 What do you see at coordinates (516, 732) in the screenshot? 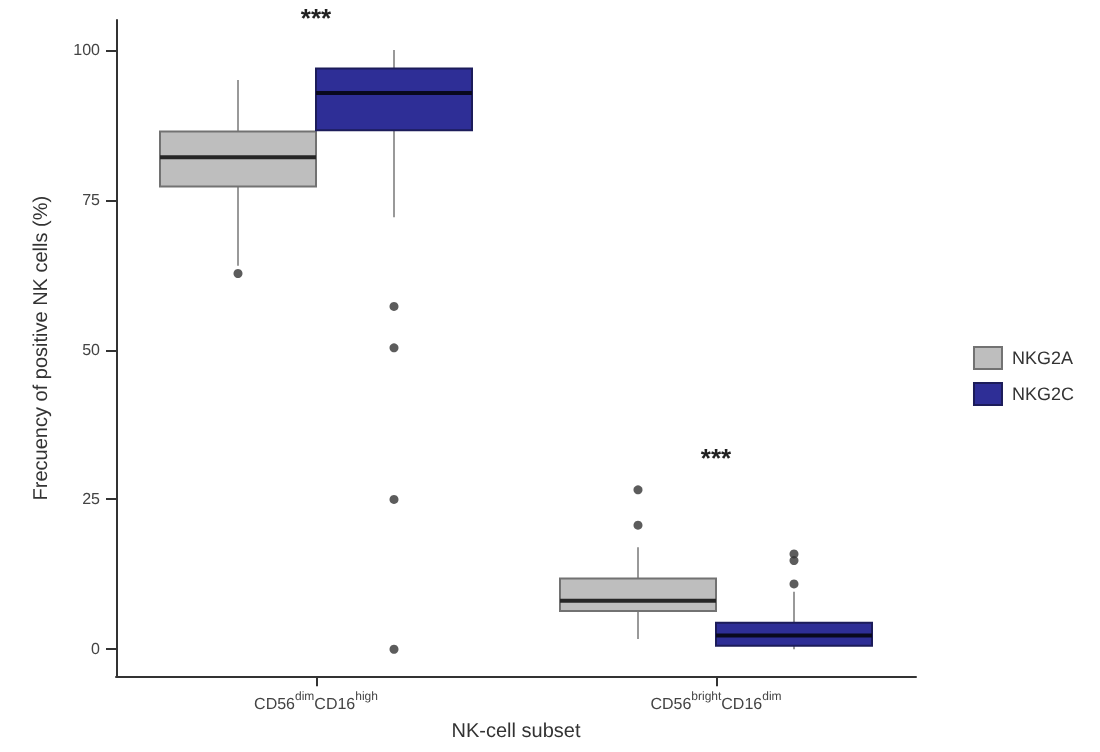
I see `x-axis-title: NK-cell subset` at bounding box center [516, 732].